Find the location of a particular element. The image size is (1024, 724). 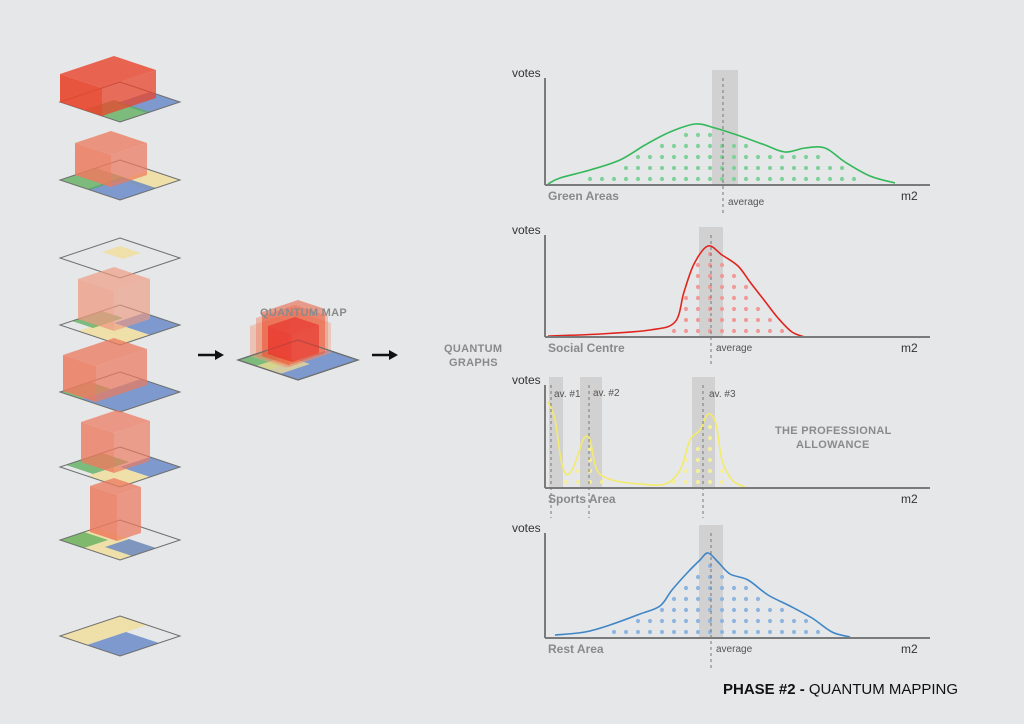

quantum-map is located at coordinates (298, 340).